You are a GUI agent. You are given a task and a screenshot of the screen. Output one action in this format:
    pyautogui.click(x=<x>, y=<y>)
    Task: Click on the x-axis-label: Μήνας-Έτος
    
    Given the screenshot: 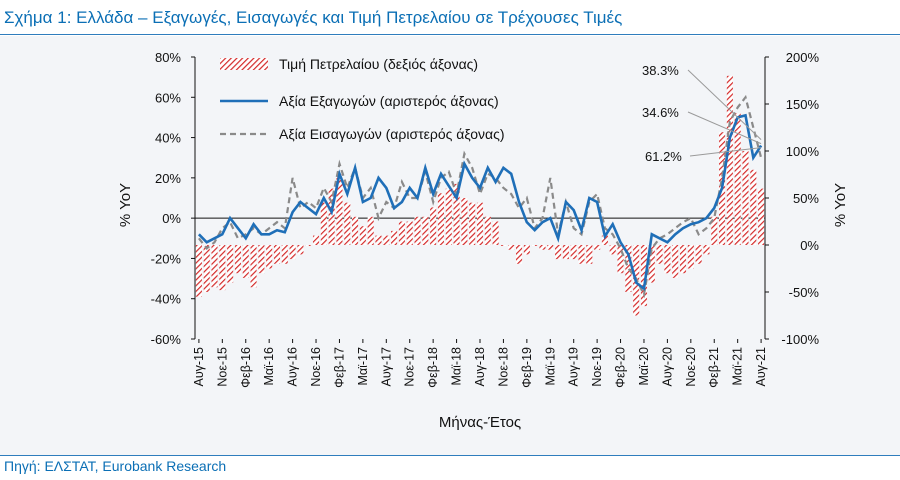 What is the action you would take?
    pyautogui.click(x=480, y=422)
    